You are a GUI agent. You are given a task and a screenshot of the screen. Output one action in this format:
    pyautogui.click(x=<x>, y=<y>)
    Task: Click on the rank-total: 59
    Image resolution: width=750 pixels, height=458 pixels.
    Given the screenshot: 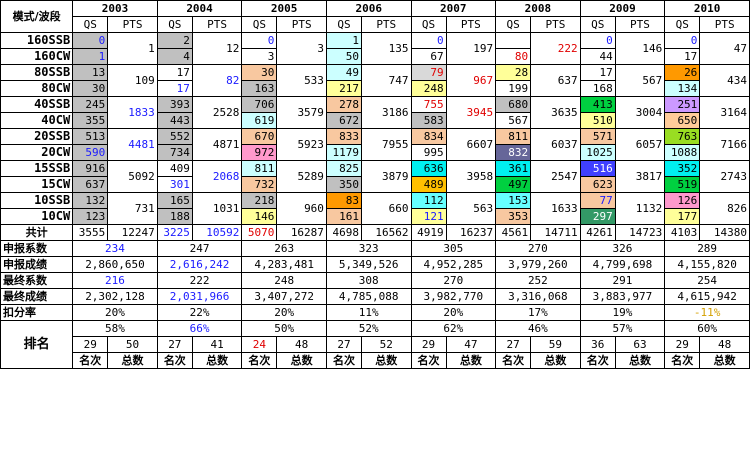 What is the action you would take?
    pyautogui.click(x=555, y=344)
    